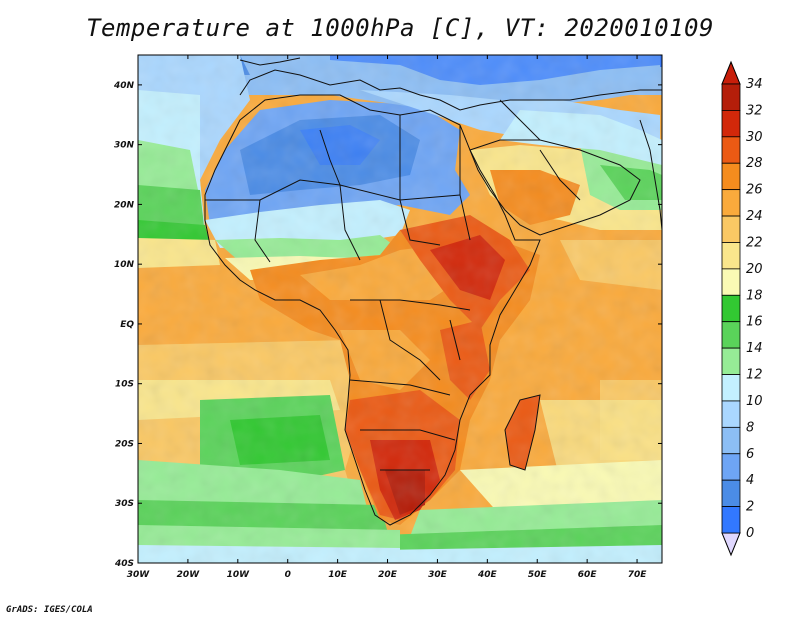 The height and width of the screenshot is (618, 800). What do you see at coordinates (754, 401) in the screenshot?
I see `colorbar-label: 10` at bounding box center [754, 401].